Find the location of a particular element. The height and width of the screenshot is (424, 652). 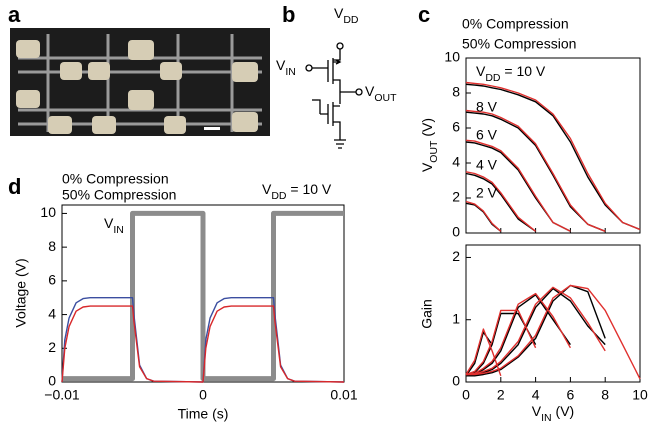

device-photo is located at coordinates (140, 82).